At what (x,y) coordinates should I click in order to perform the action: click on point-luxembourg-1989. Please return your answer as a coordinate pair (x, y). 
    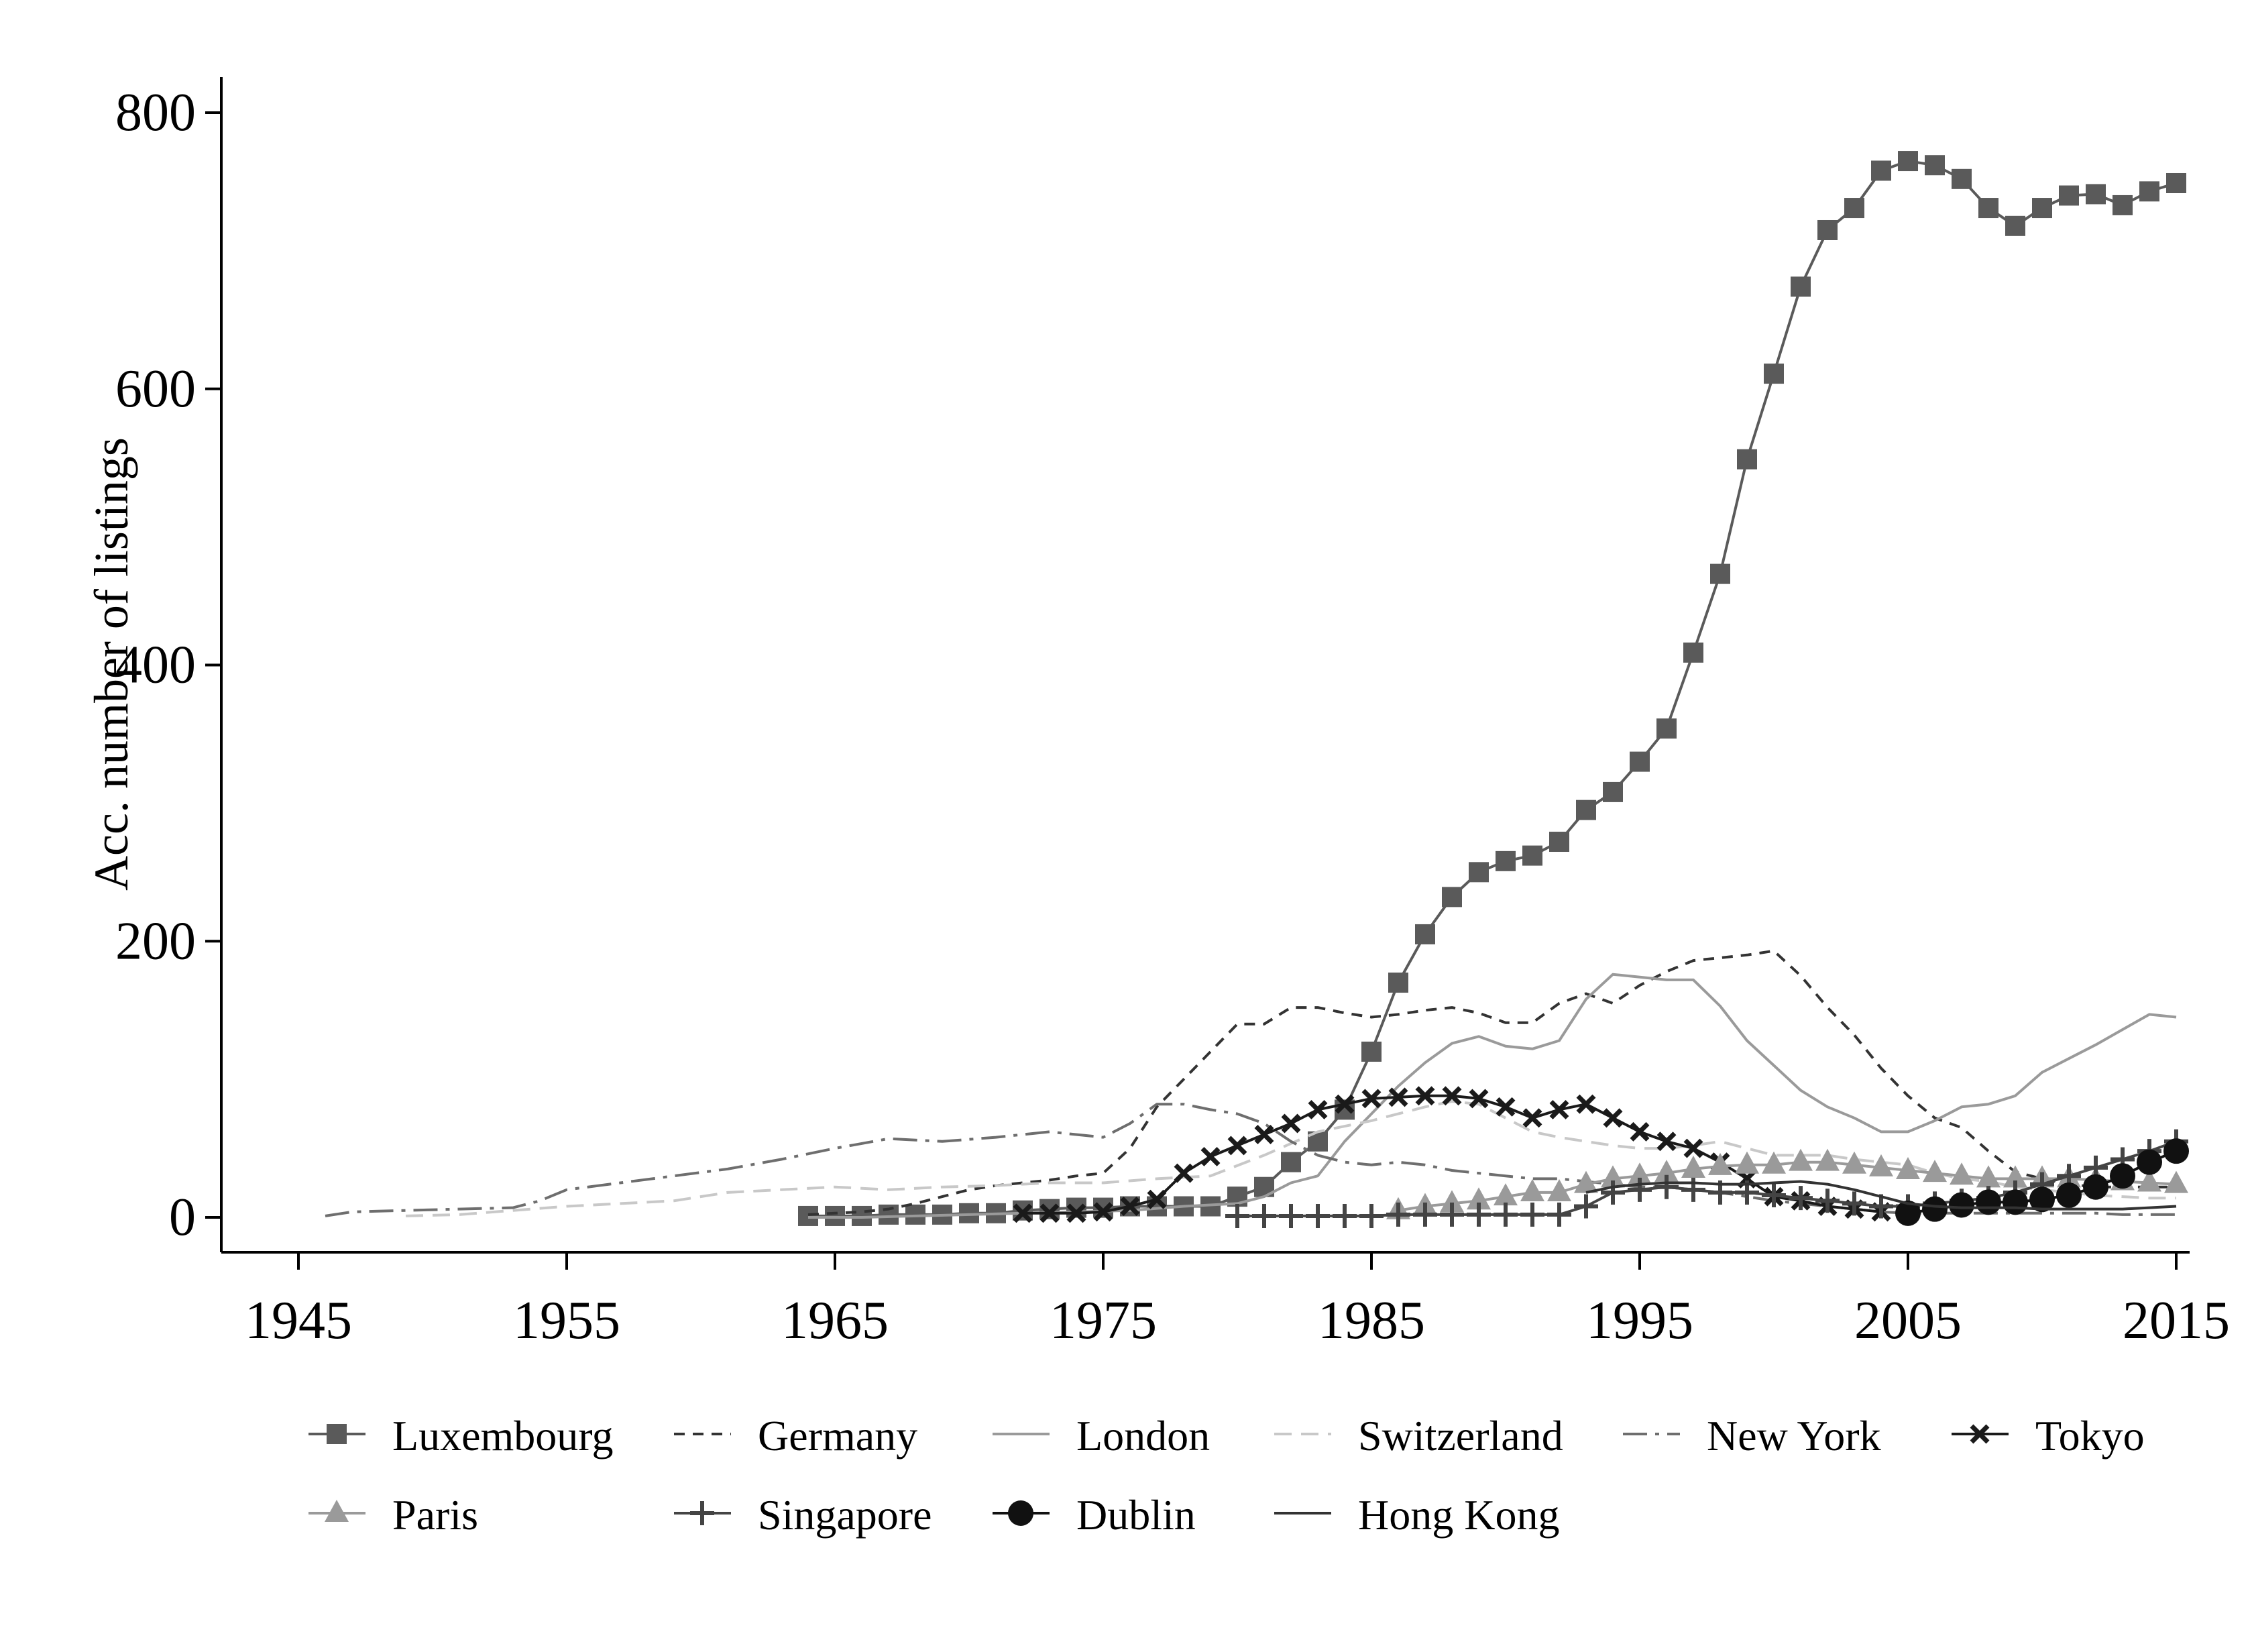
    Looking at the image, I should click on (1479, 872).